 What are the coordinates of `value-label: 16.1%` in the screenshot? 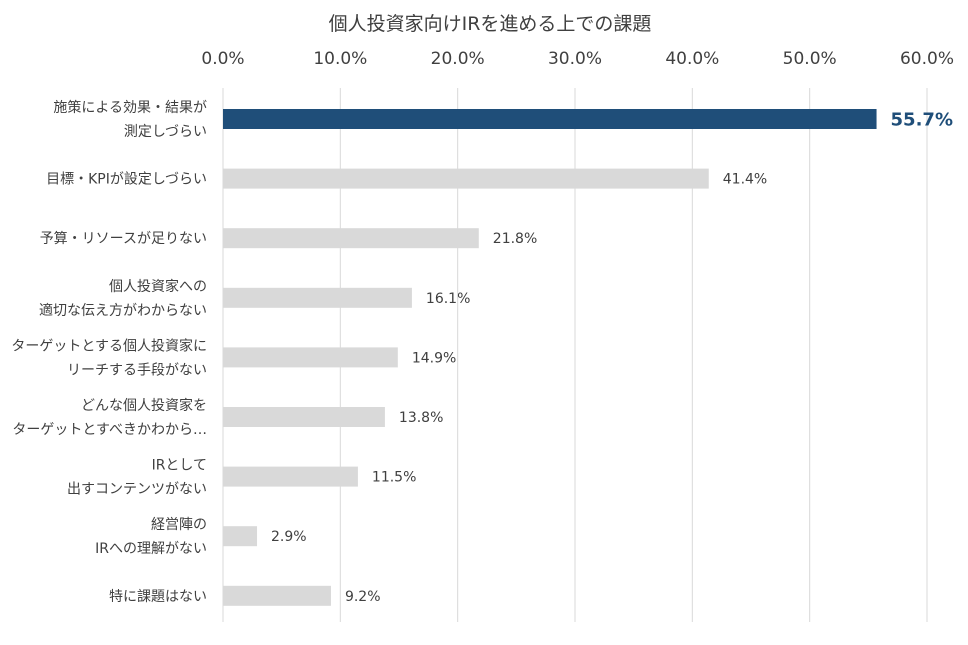 It's located at (448, 299).